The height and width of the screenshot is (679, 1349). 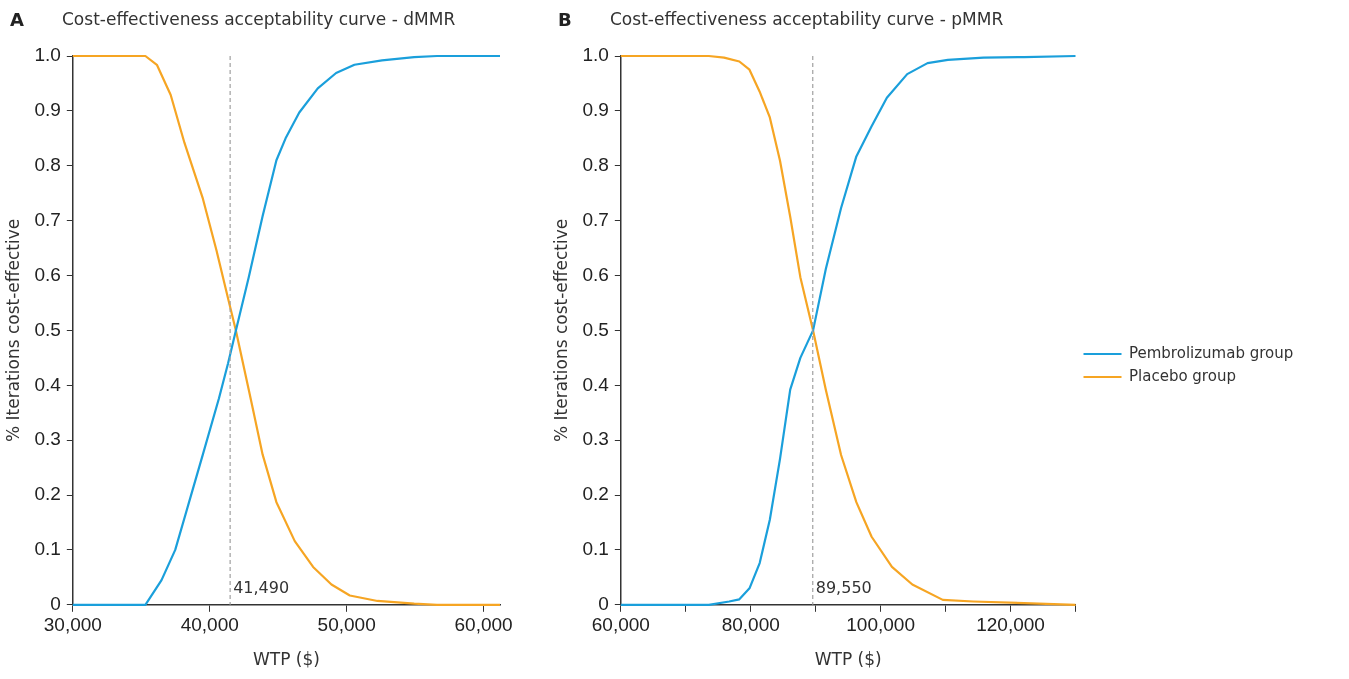 I want to click on chart-title: Cost-effectiveness acceptability curve - pMMR, so click(x=807, y=18).